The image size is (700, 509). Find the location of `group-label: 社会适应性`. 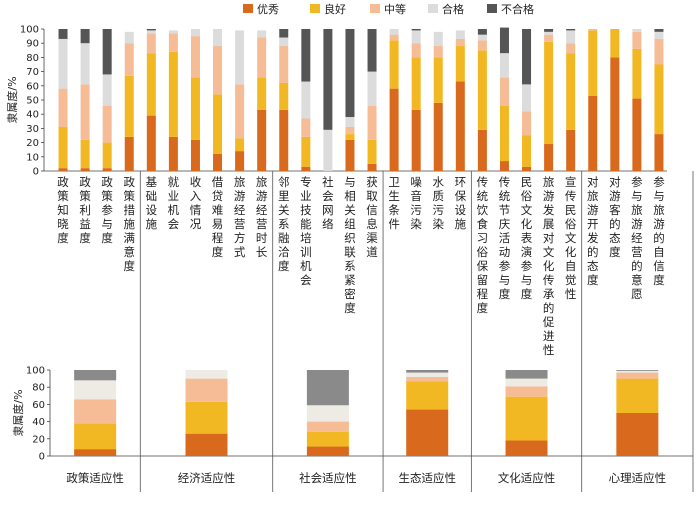

group-label: 社会适应性 is located at coordinates (328, 478).